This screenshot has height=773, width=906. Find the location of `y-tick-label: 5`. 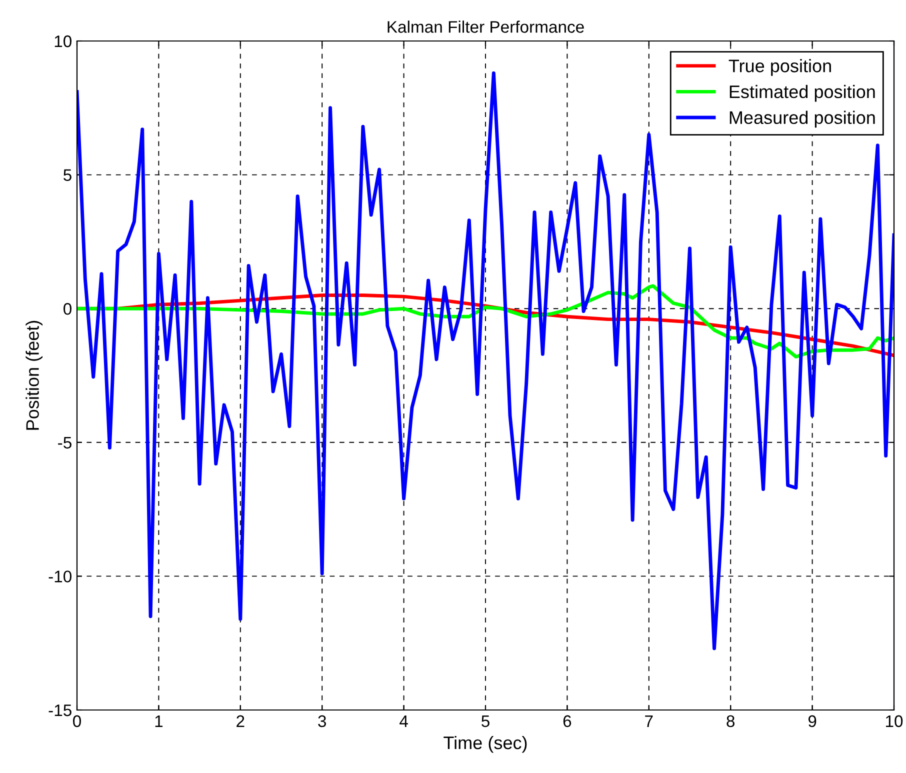

y-tick-label: 5 is located at coordinates (68, 175).